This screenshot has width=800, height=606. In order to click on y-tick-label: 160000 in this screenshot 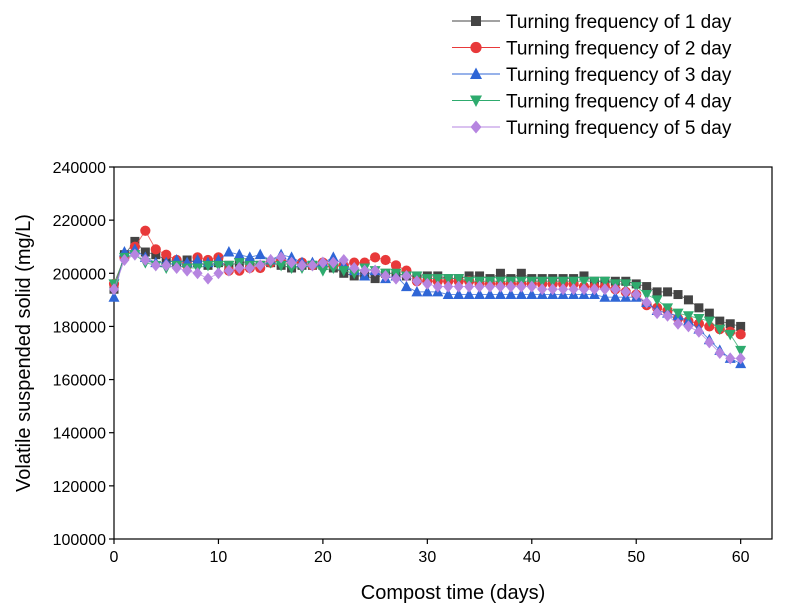, I will do `click(79, 381)`.